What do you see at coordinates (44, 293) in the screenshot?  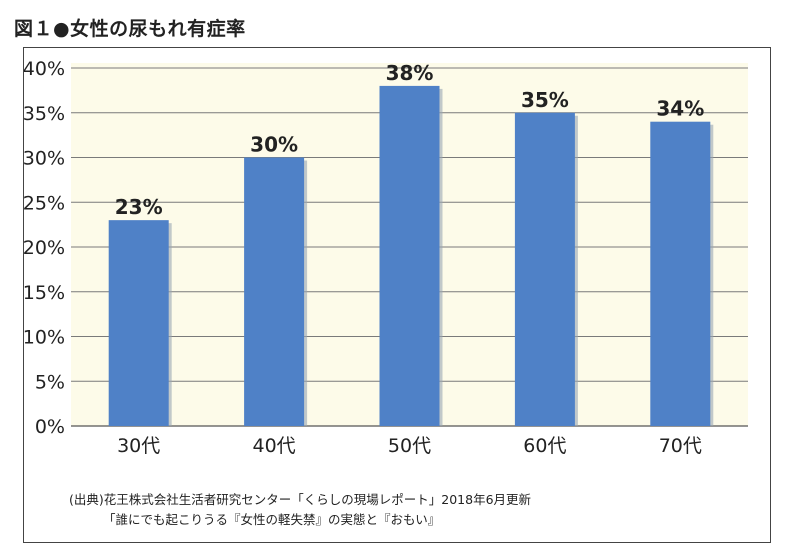 I see `y-tick-label: 15%` at bounding box center [44, 293].